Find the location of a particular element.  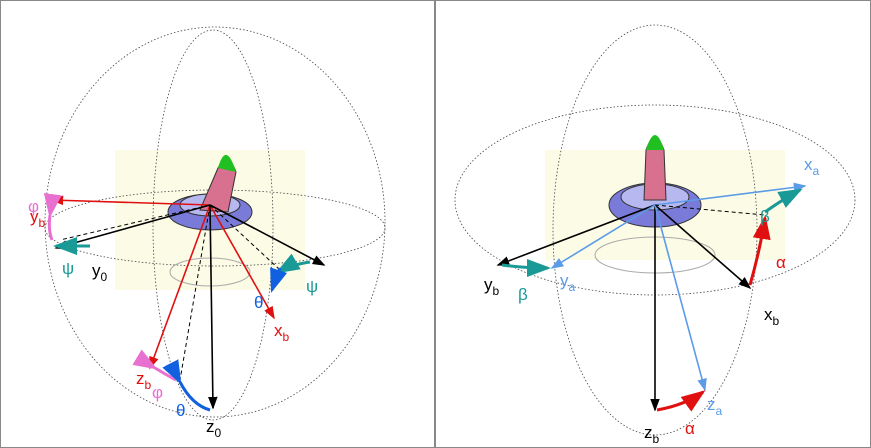

axis-label: za is located at coordinates (715, 406).